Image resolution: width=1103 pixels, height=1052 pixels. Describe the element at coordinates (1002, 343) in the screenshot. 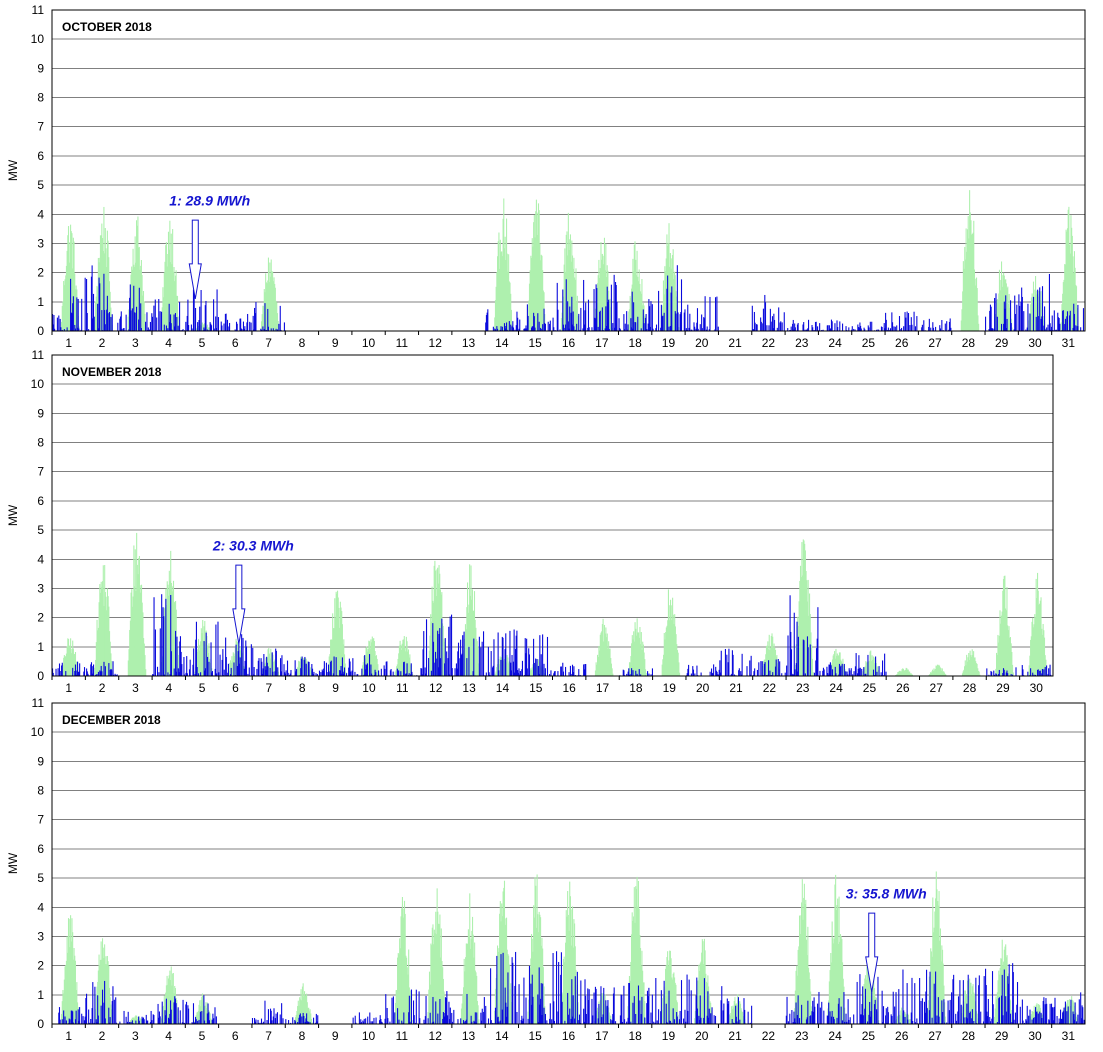

I see `x-tick-label: 29` at that location.